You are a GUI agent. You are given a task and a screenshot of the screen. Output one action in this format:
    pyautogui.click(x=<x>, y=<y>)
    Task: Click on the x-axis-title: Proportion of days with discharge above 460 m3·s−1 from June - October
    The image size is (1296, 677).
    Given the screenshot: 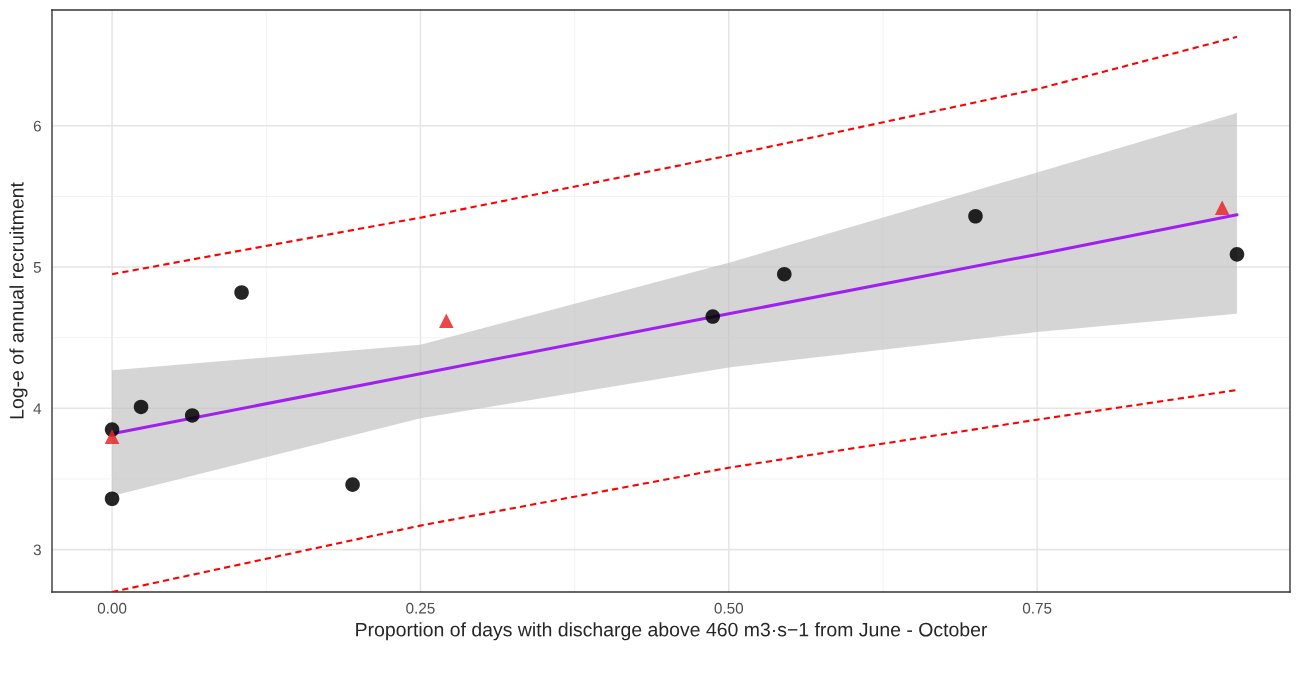 What is the action you would take?
    pyautogui.click(x=672, y=631)
    